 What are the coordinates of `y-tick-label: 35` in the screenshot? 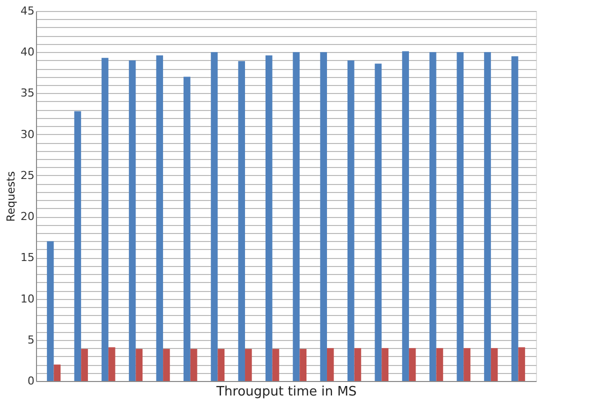 It's located at (27, 93).